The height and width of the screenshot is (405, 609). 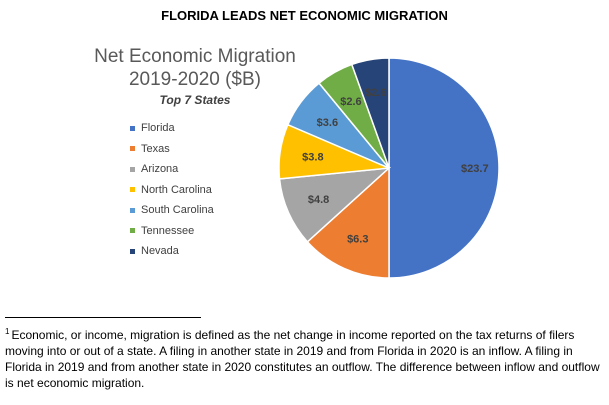 I want to click on legend-item-florida: Florida, so click(x=172, y=128).